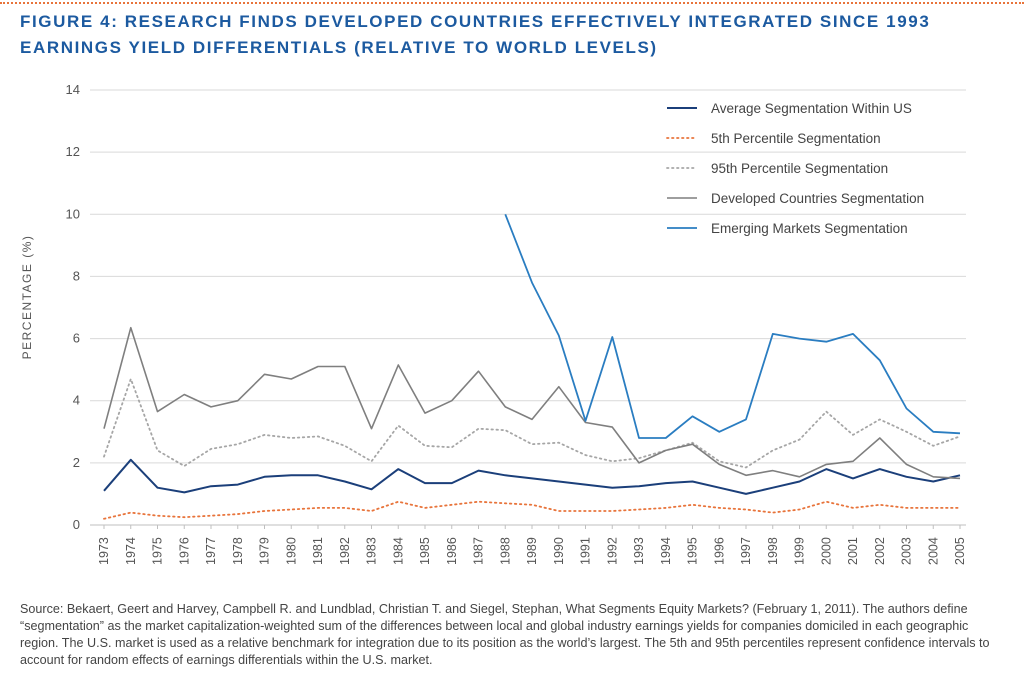 The image size is (1024, 678). I want to click on us-series-line, so click(532, 476).